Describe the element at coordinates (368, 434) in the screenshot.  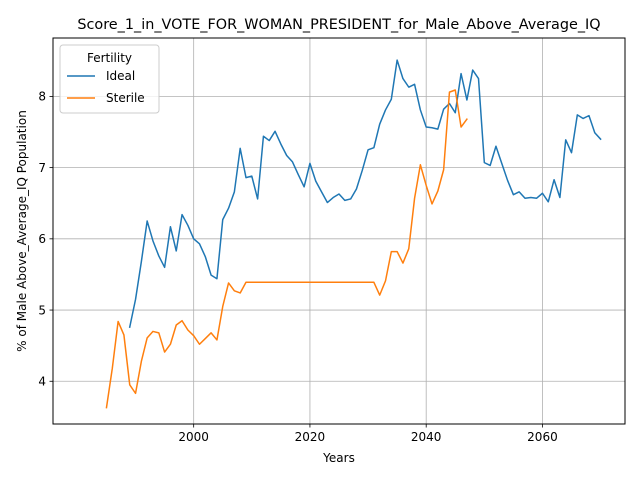
I see `x-axis-ticks: 2000 2020 2040 2060` at that location.